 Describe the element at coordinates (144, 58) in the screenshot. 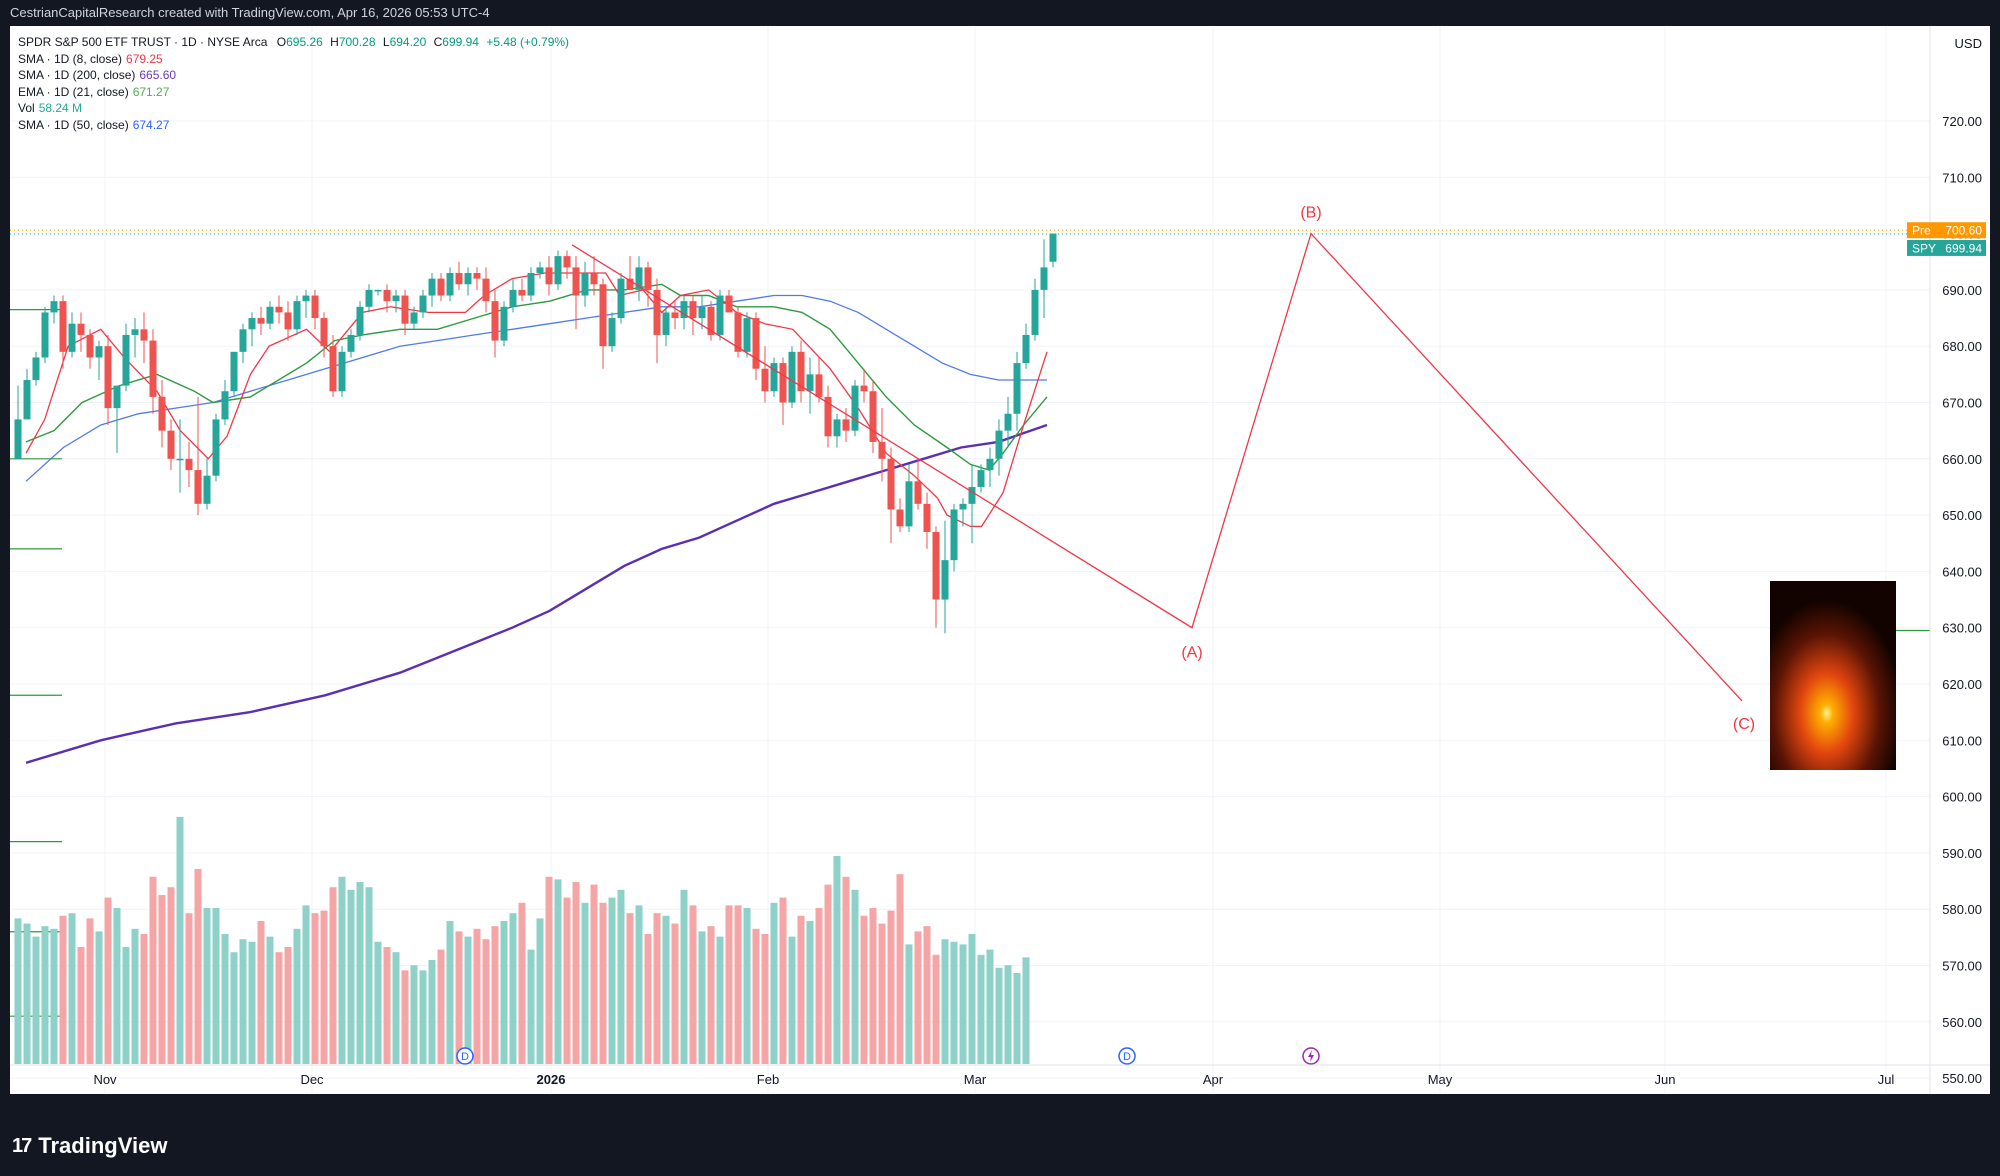

I see `sma8-value: 679.25` at that location.